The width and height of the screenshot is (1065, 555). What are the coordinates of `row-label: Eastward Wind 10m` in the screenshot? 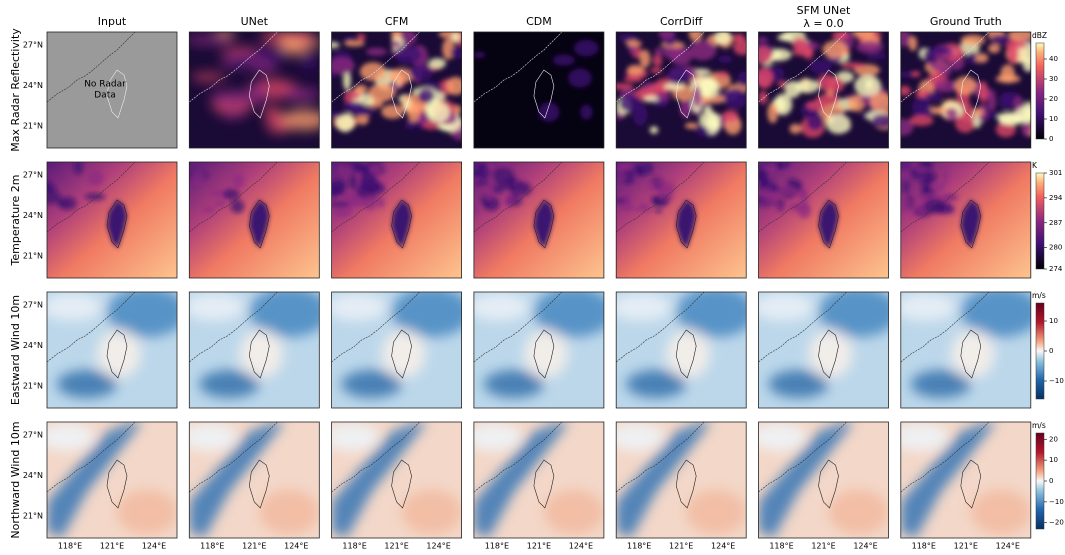 It's located at (15, 350).